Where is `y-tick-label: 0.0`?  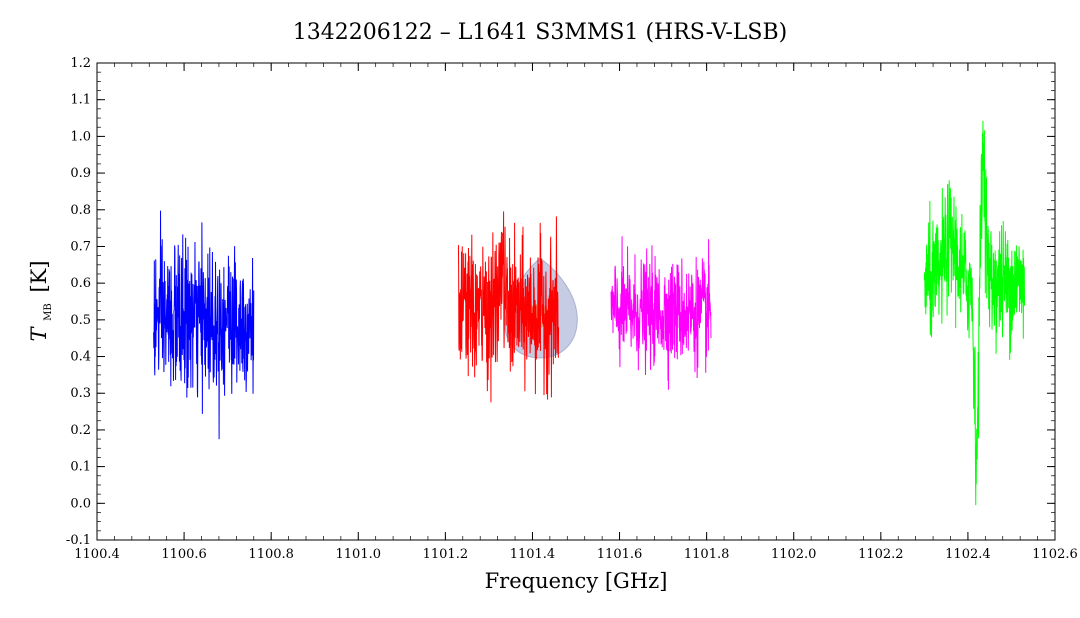
y-tick-label: 0.0 is located at coordinates (80, 503).